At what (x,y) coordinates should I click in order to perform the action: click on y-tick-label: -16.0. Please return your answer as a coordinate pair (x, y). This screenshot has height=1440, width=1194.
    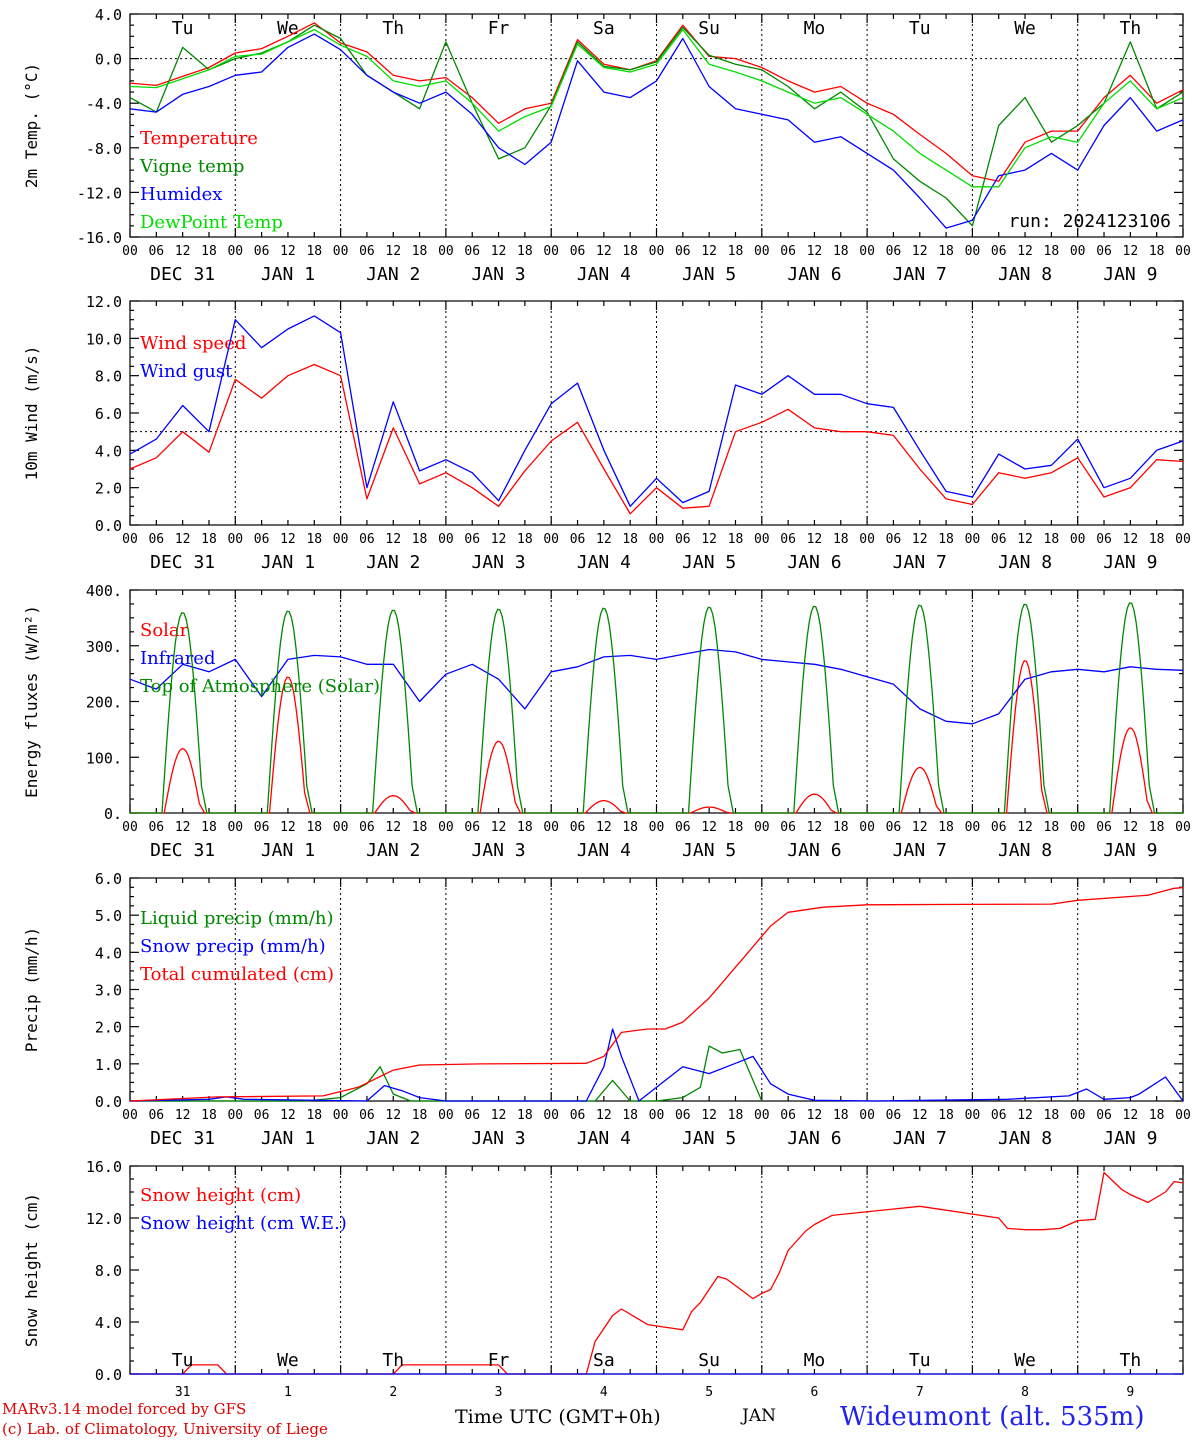
    Looking at the image, I should click on (99, 238).